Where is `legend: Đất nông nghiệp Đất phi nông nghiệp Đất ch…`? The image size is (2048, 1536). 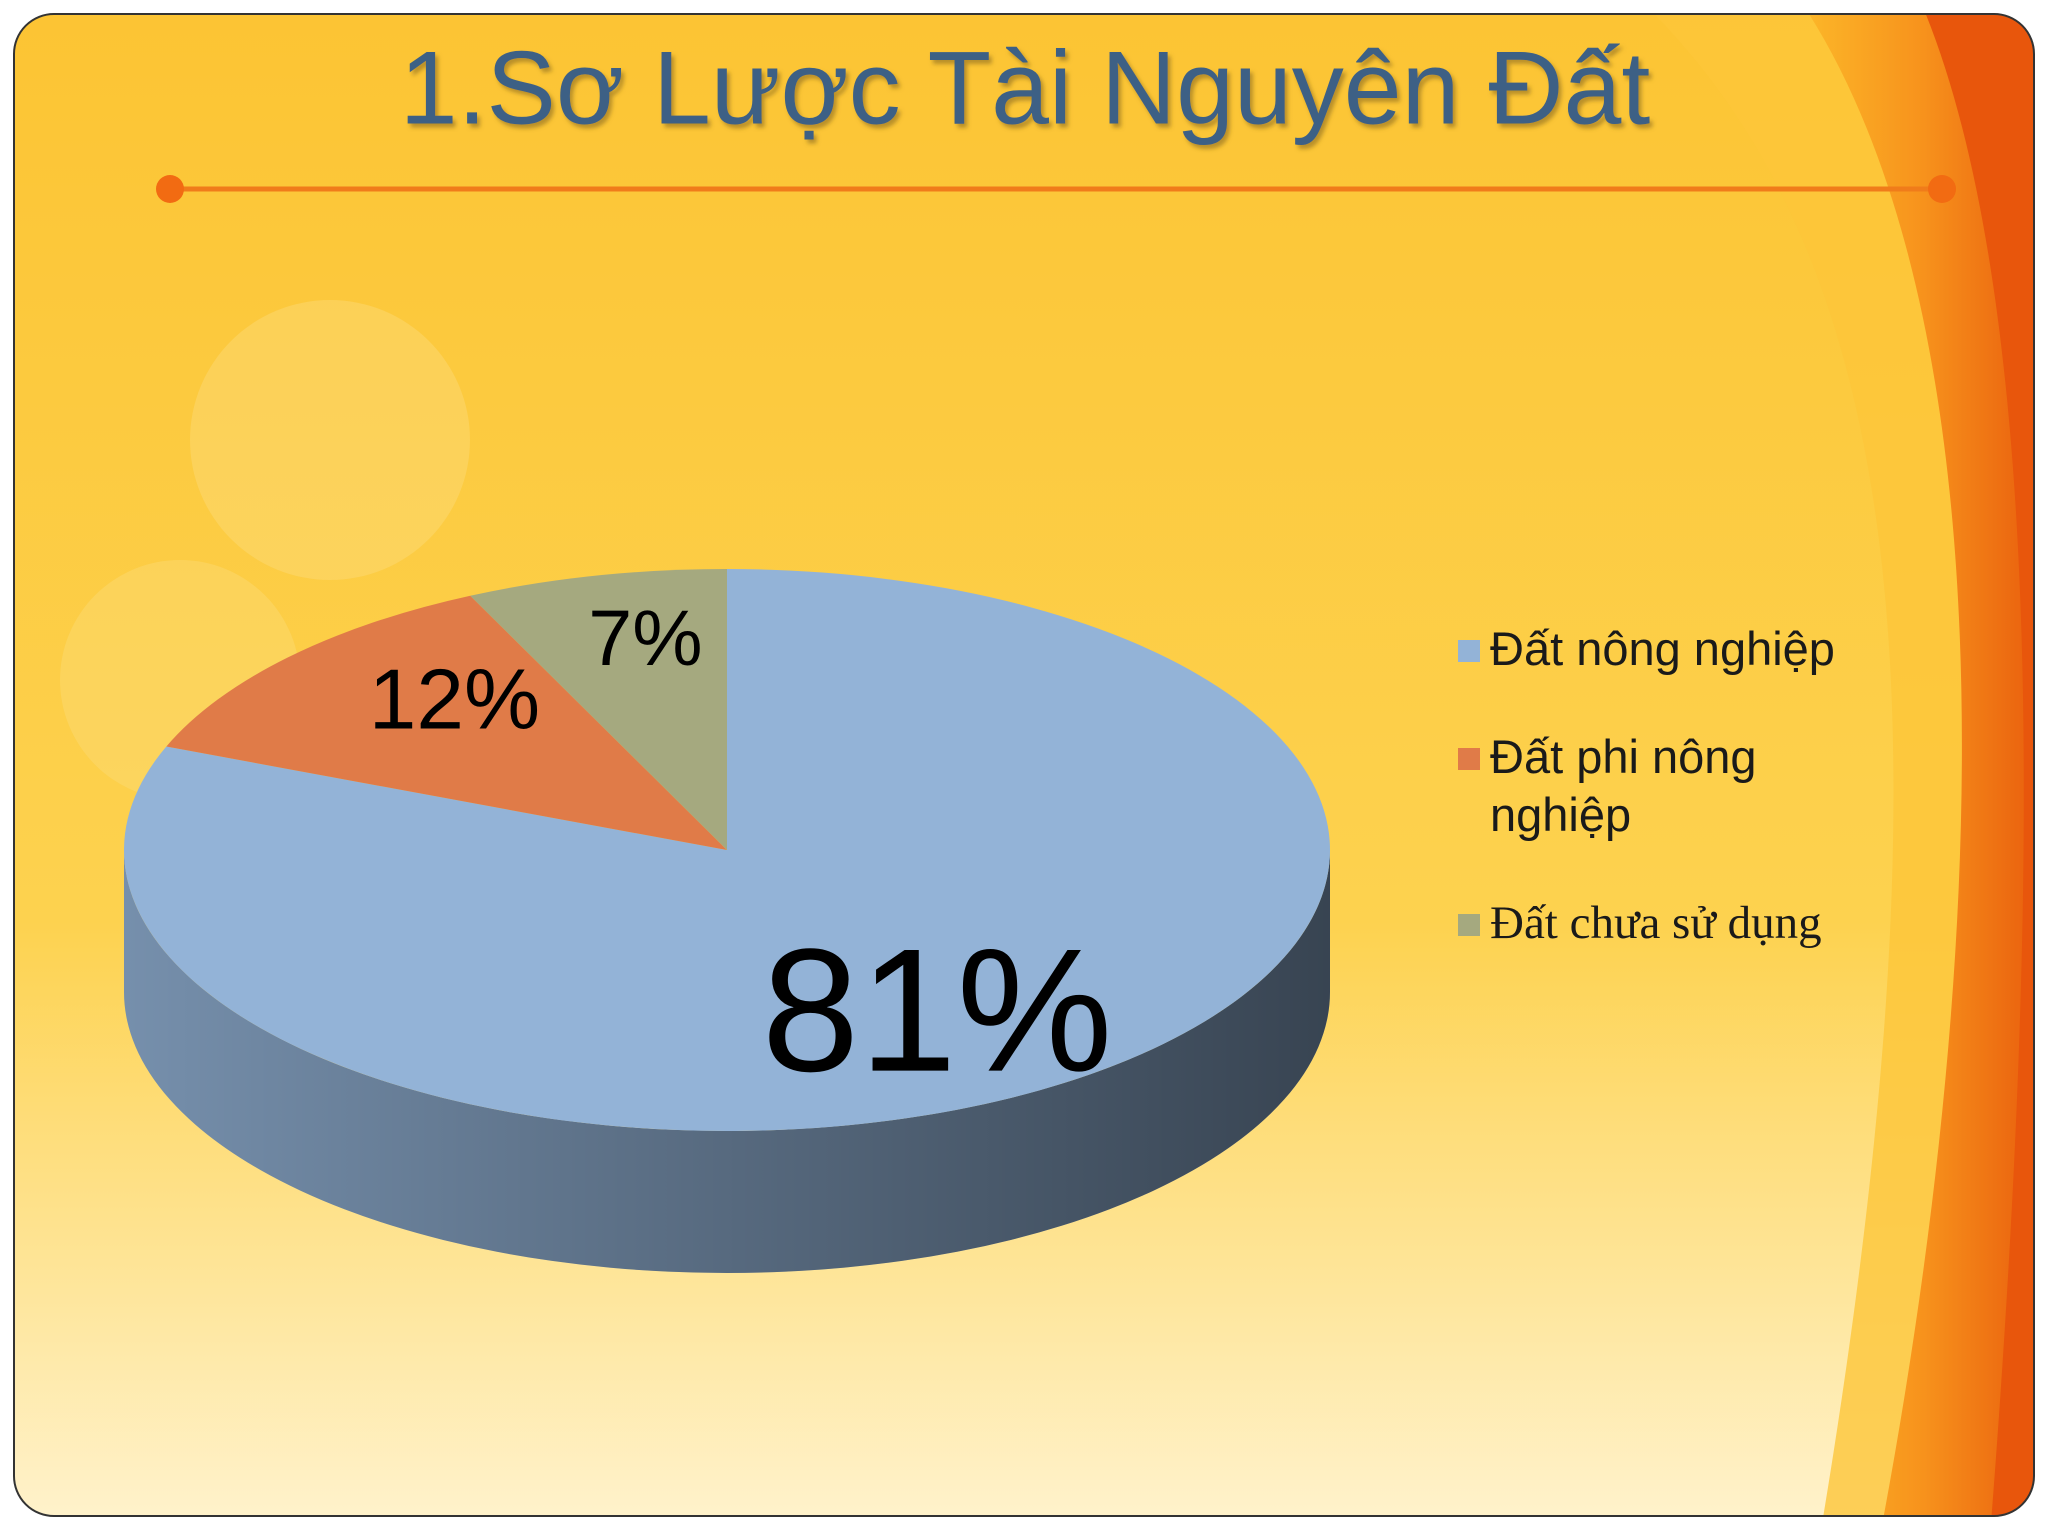 legend: Đất nông nghiệp Đất phi nông nghiệp Đất ch… is located at coordinates (1690, 811).